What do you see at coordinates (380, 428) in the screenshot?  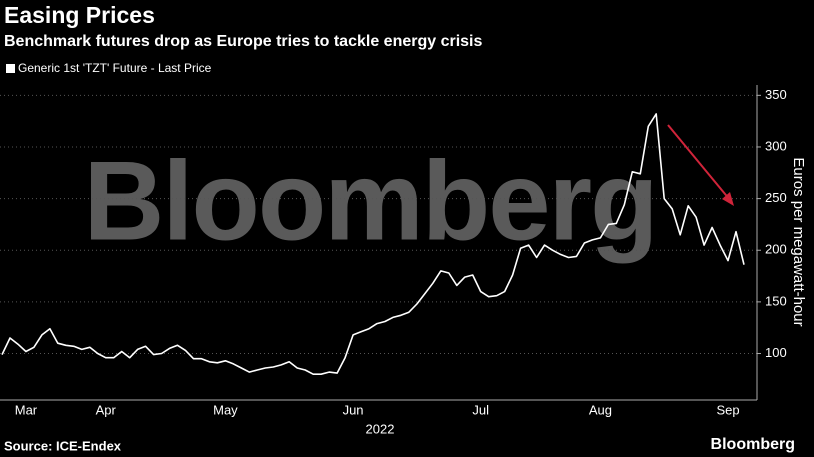 I see `x-axis-label: 2022` at bounding box center [380, 428].